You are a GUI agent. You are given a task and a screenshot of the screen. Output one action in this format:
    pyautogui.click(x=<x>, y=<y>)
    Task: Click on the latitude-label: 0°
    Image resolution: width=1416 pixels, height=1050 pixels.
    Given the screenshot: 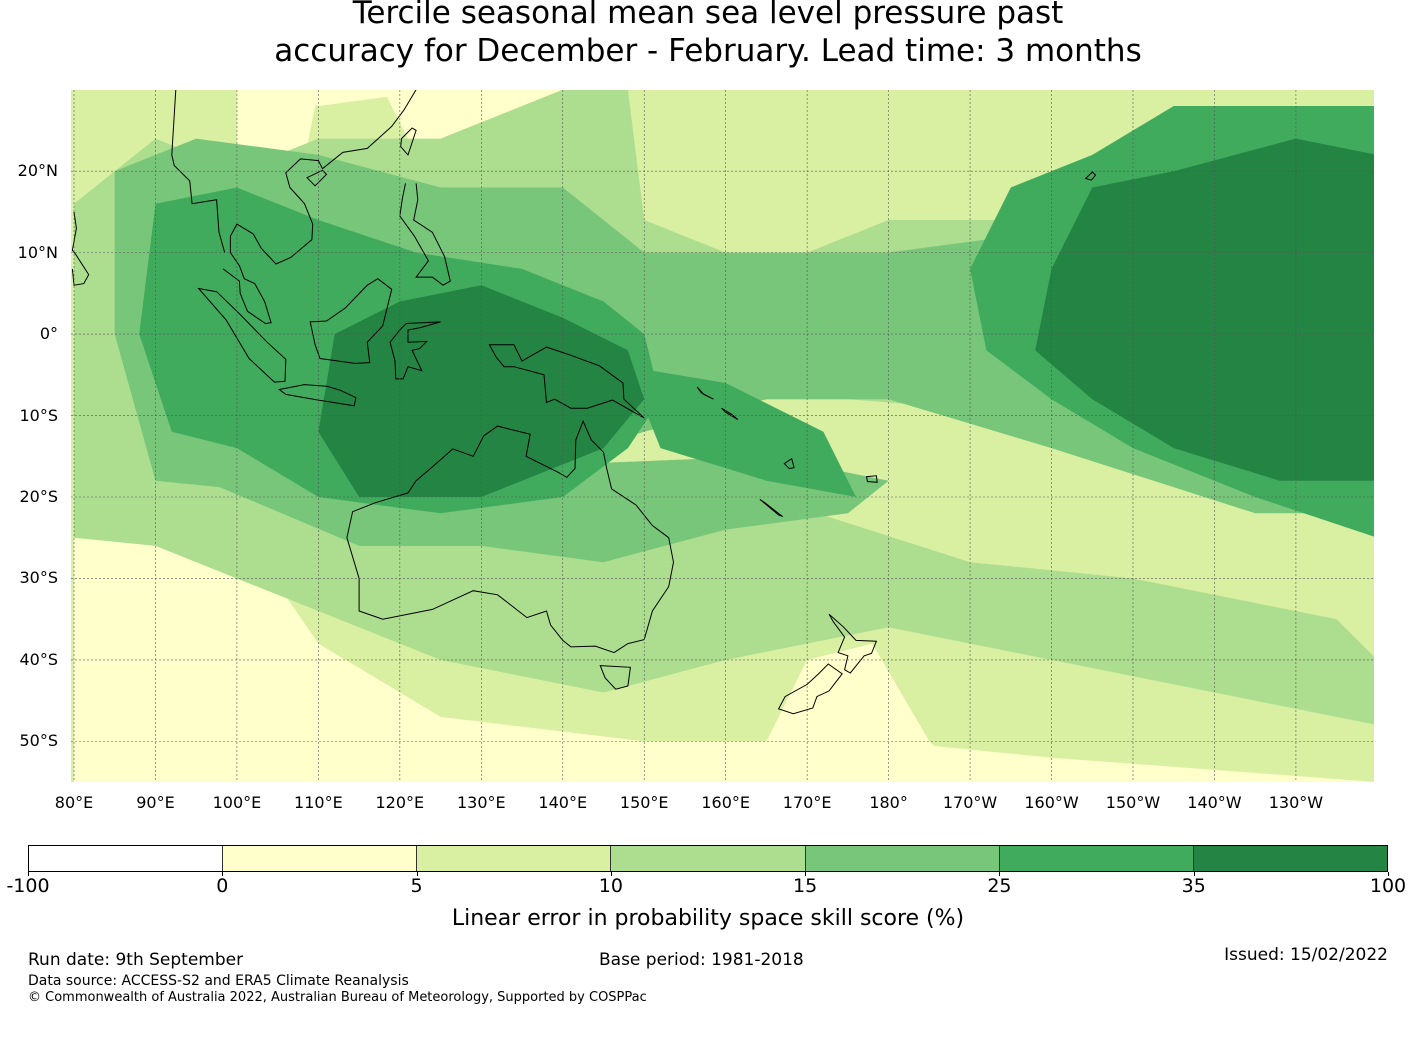 What is the action you would take?
    pyautogui.click(x=48, y=334)
    